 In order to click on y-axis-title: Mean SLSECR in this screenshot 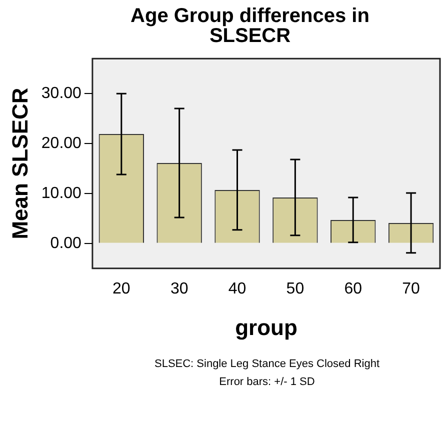, I will do `click(19, 164)`.